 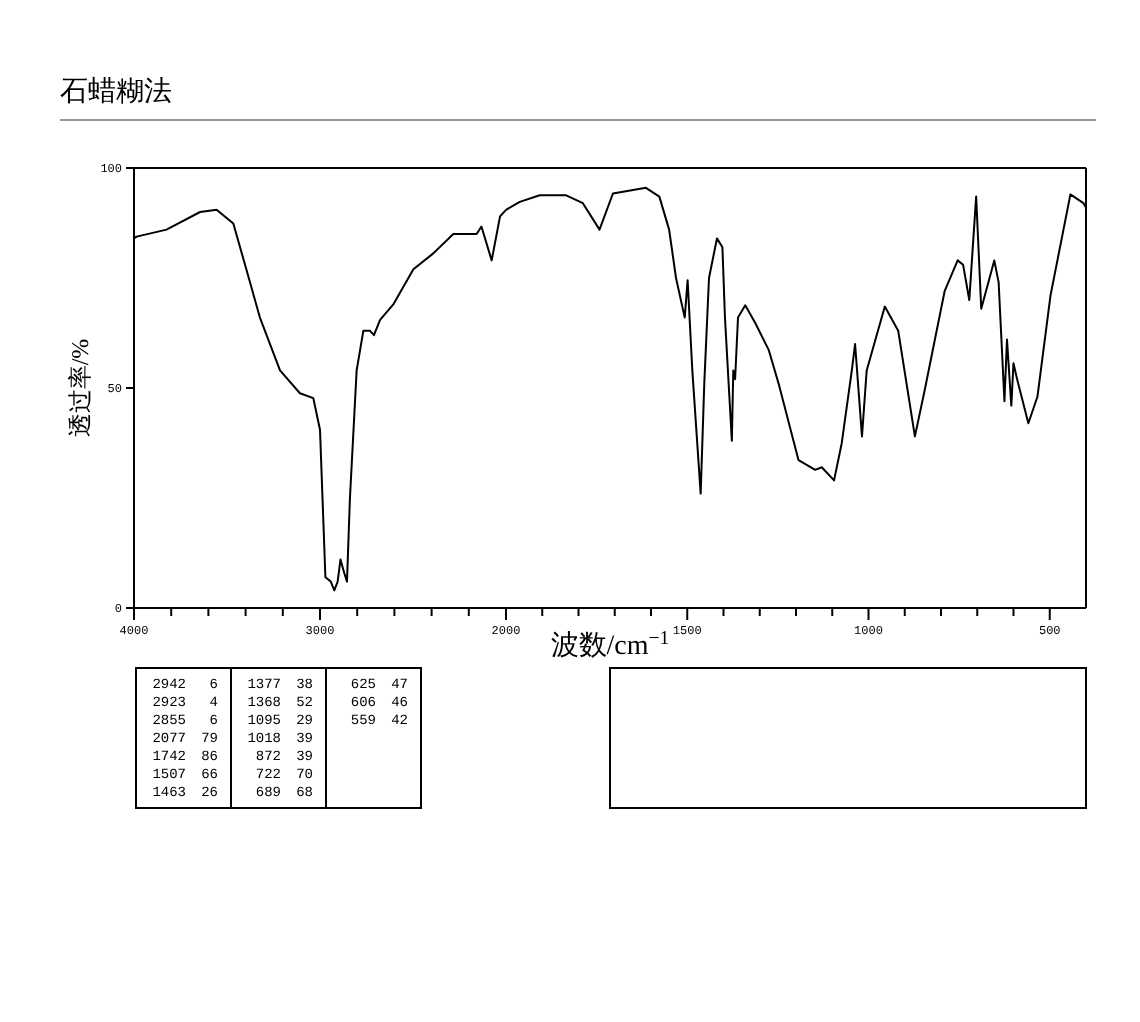 What do you see at coordinates (116, 92) in the screenshot?
I see `chart-title: 石蜡糊法` at bounding box center [116, 92].